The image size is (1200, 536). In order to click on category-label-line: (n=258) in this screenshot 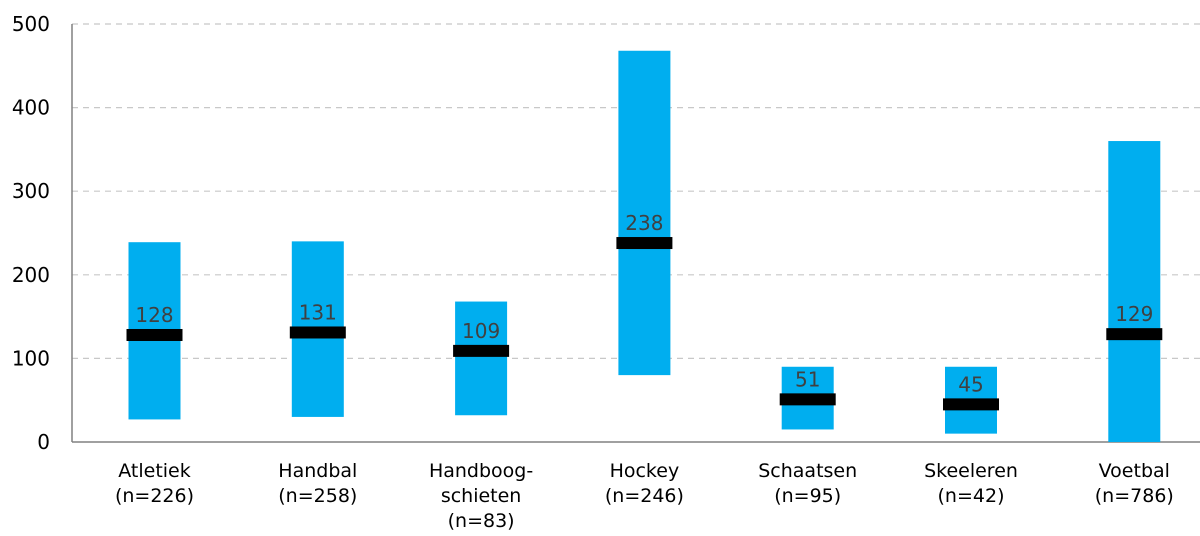, I will do `click(317, 496)`.